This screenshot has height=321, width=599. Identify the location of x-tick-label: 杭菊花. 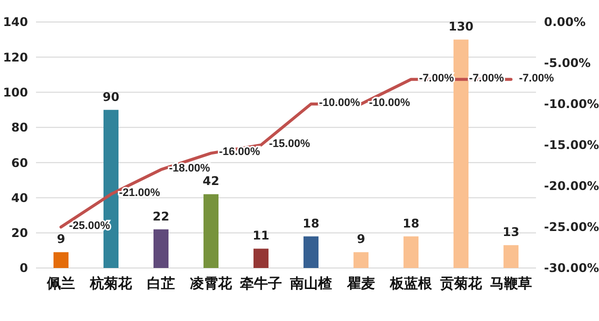
(111, 283).